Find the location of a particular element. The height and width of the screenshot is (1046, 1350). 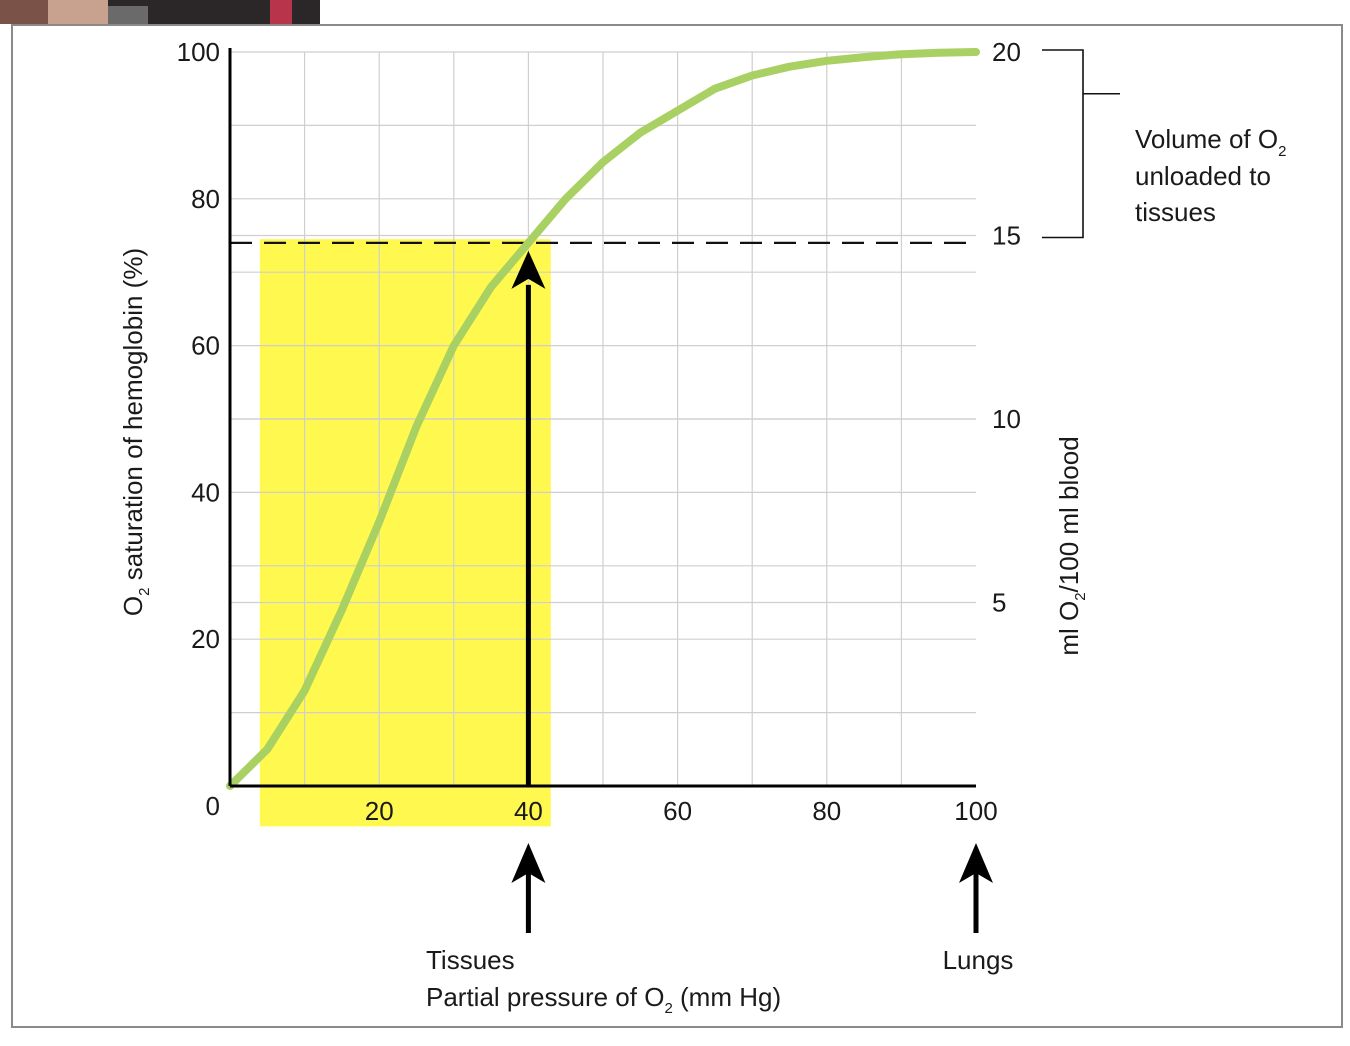

highlight-region is located at coordinates (405, 533).